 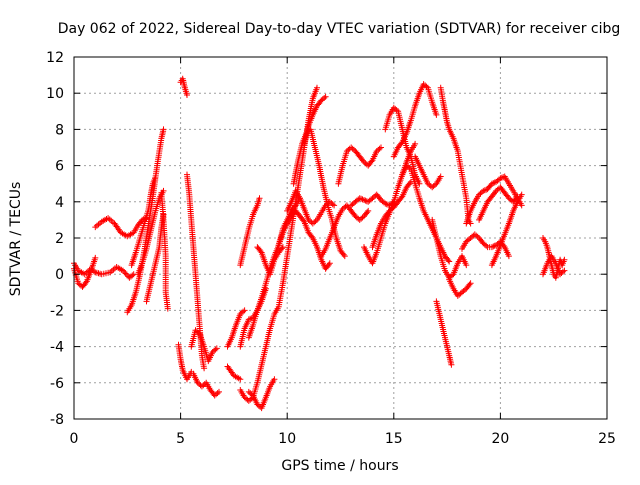 What do you see at coordinates (59, 130) in the screenshot?
I see `y-tick-label: 8` at bounding box center [59, 130].